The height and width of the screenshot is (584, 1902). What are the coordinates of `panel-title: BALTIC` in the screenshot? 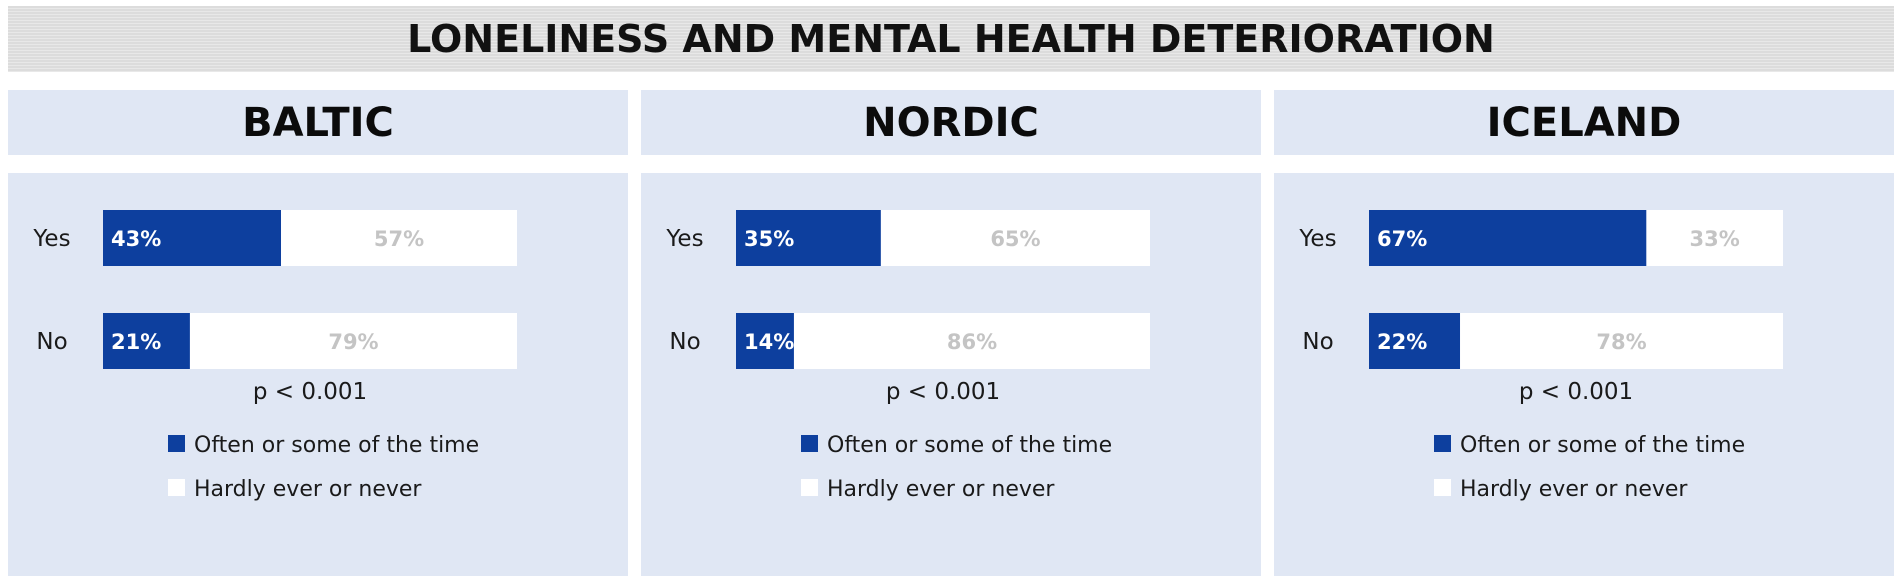 It's located at (318, 122).